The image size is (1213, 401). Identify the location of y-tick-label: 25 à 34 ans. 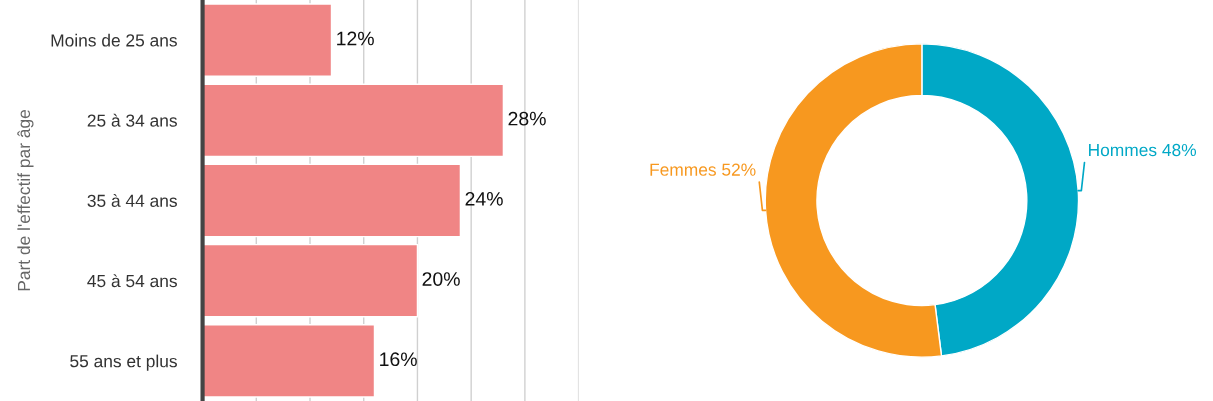
(132, 120).